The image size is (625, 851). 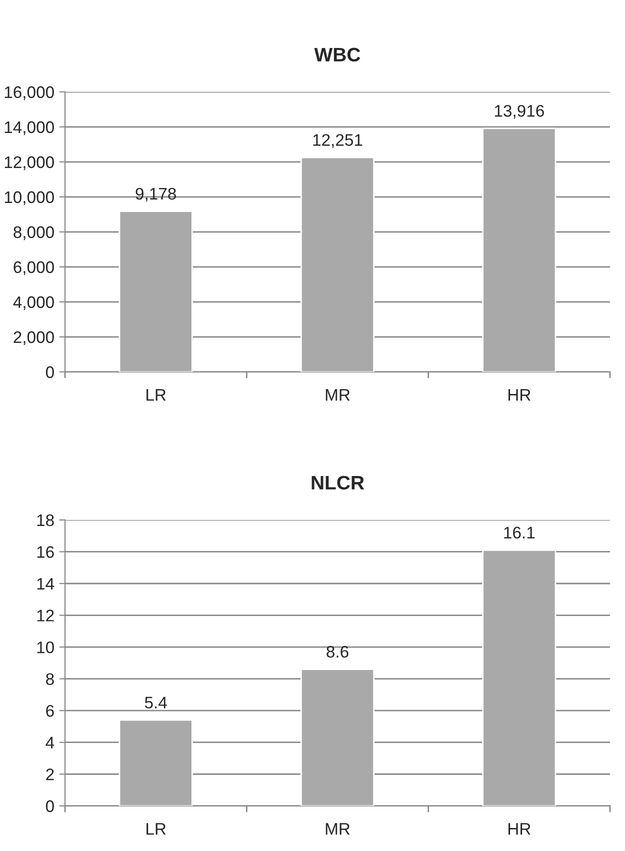 I want to click on data-label: 9,178, so click(x=156, y=195).